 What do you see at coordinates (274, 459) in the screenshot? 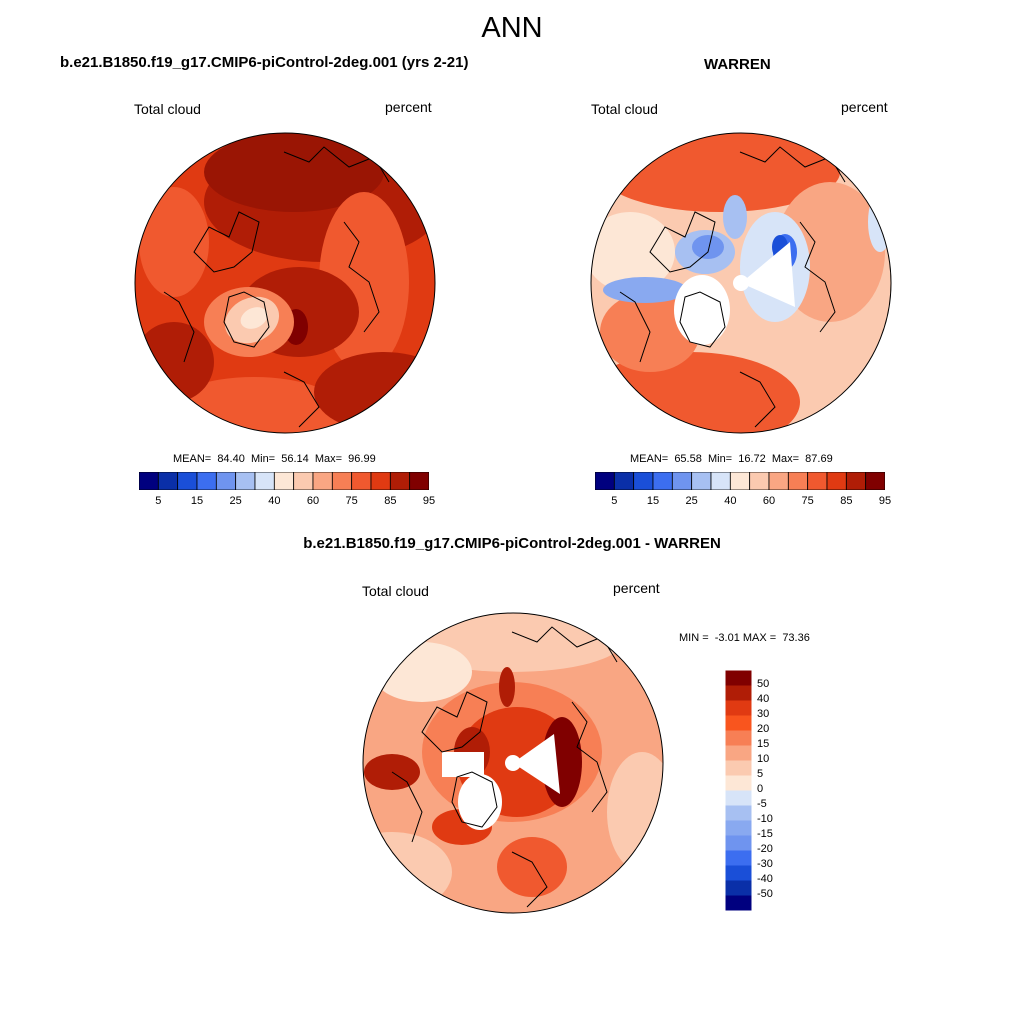
I see `panel-model-stats: MEAN= 84.40 Min= 56.14 Max= 96.99` at bounding box center [274, 459].